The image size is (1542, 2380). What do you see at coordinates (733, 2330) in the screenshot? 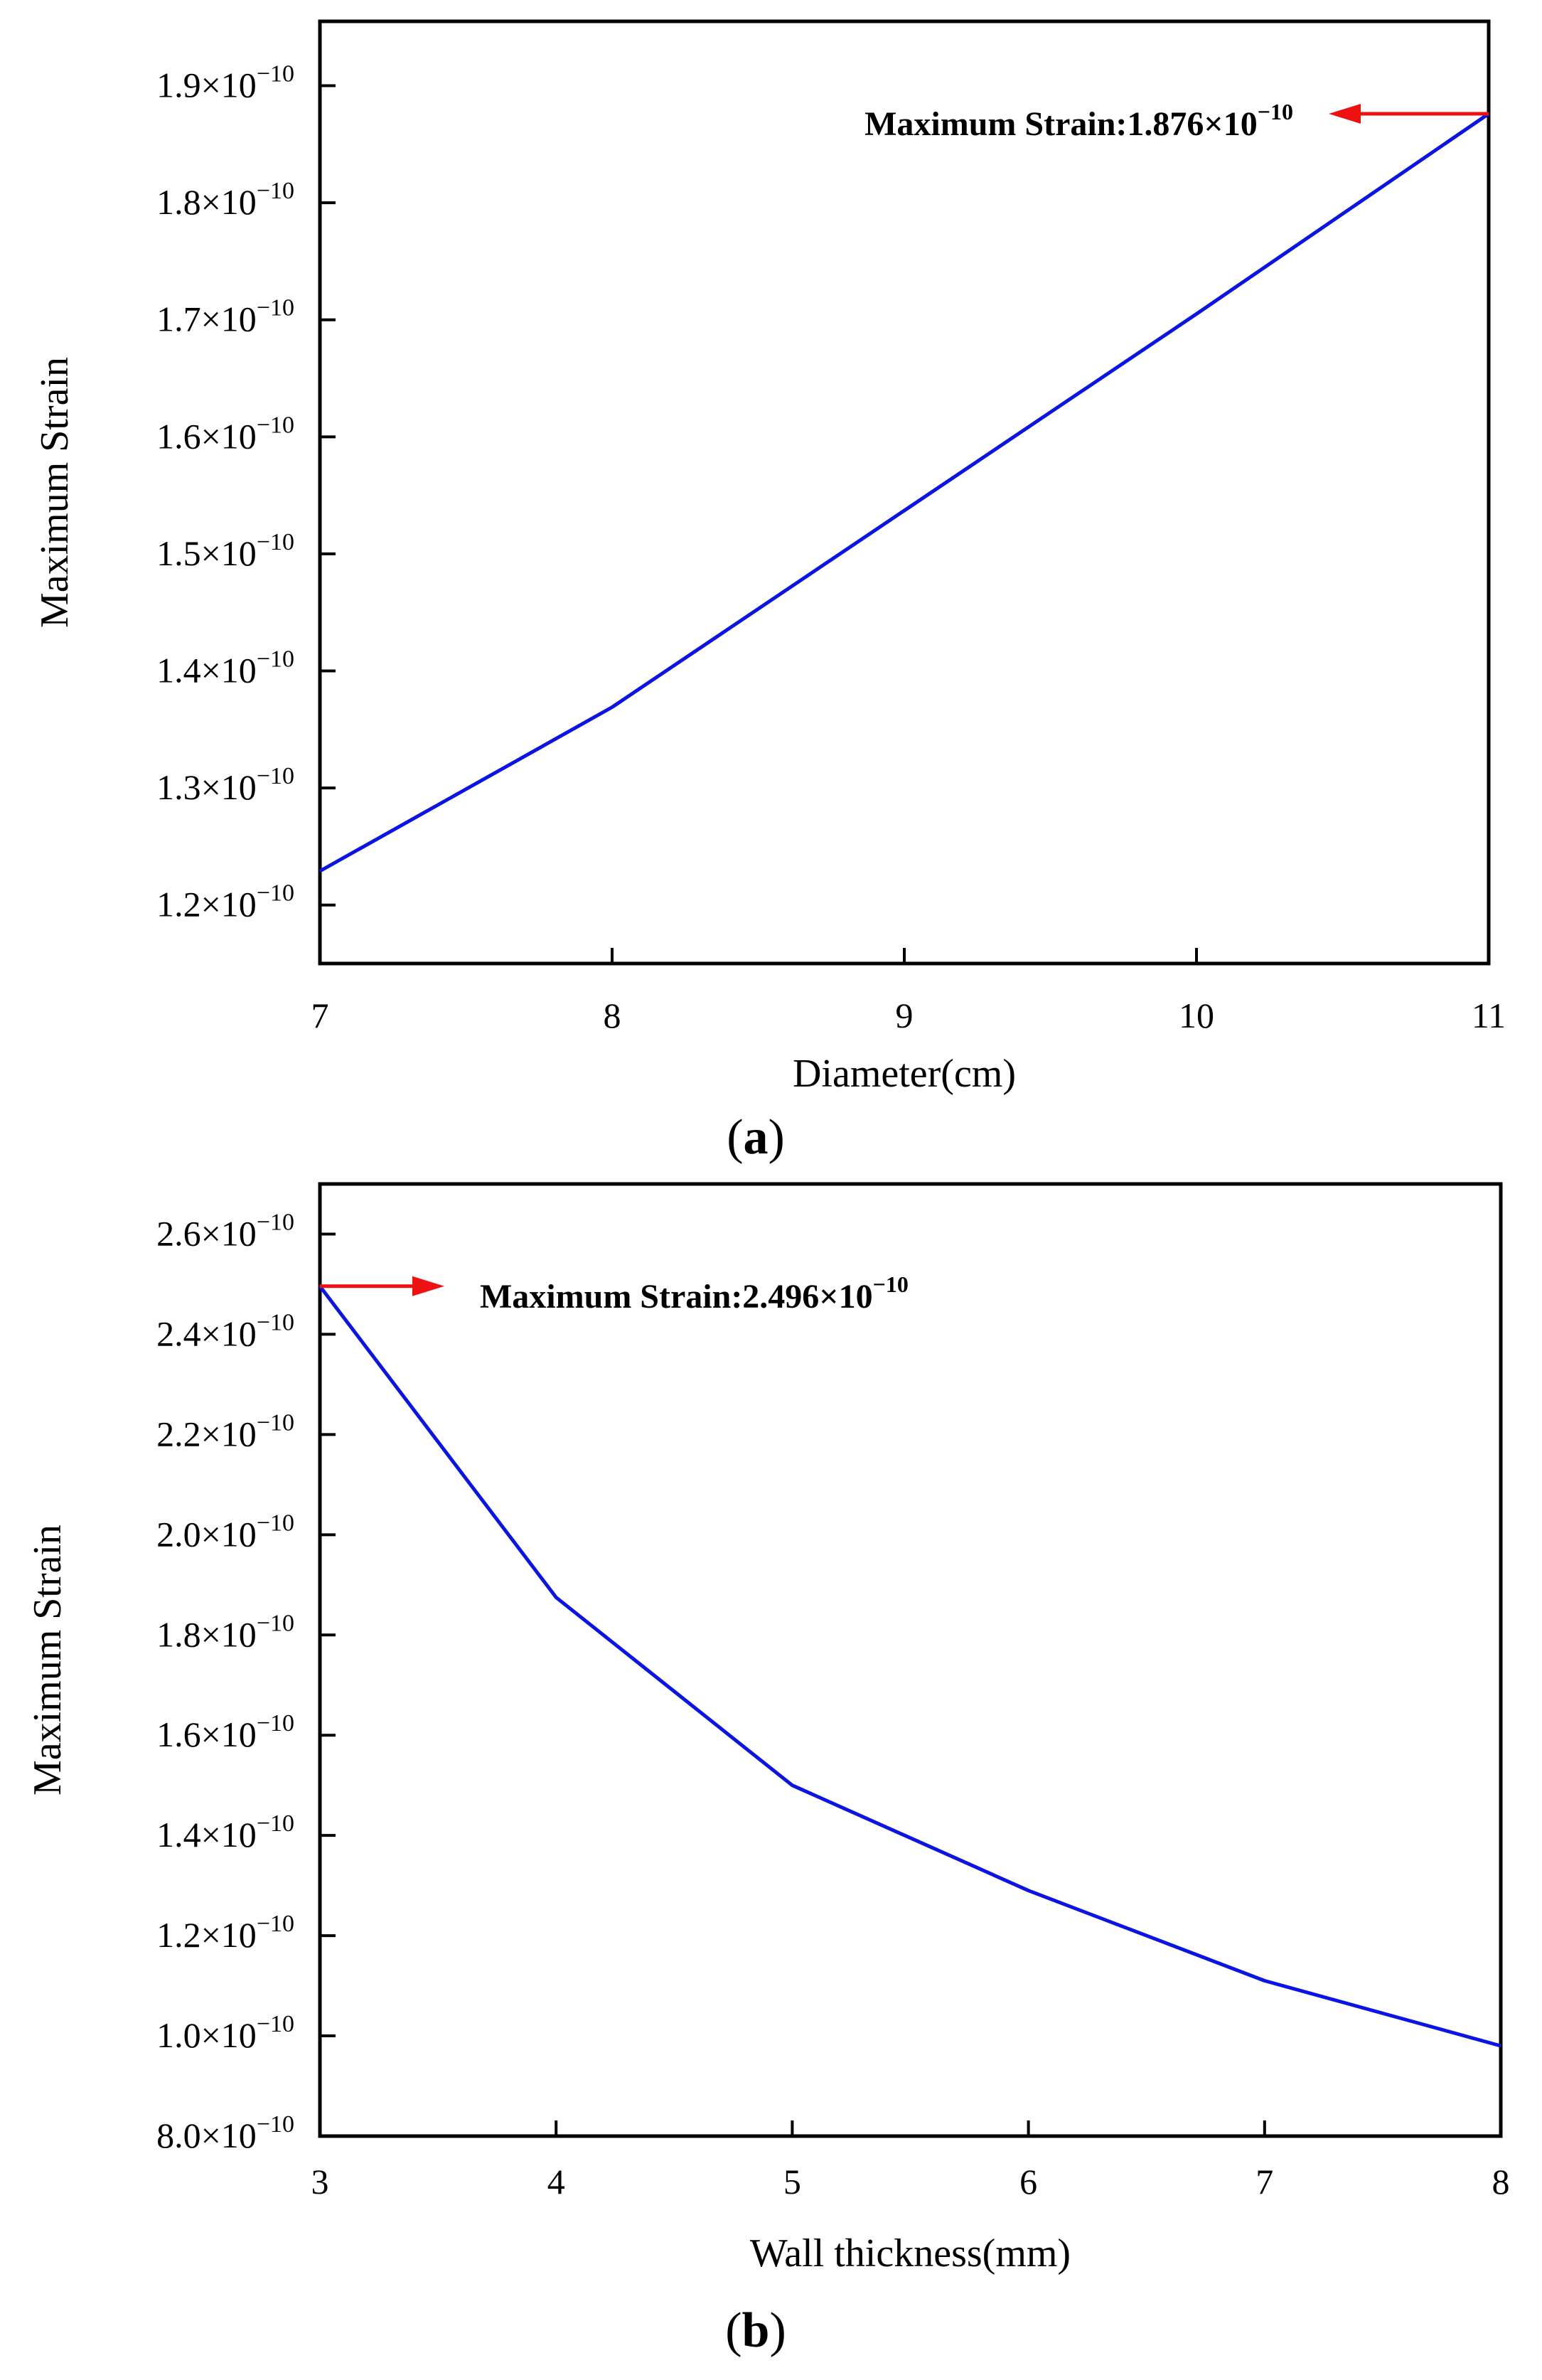
I see `panel-label-b-open: (` at bounding box center [733, 2330].